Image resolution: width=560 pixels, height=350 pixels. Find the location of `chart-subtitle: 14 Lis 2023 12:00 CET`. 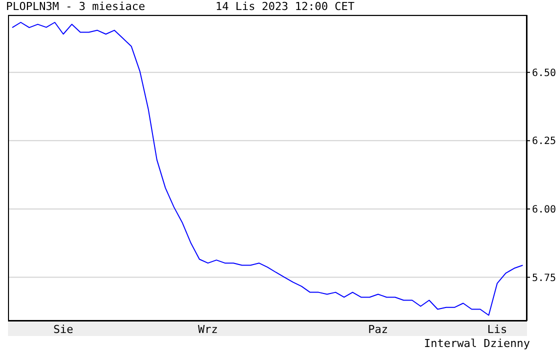

chart-subtitle: 14 Lis 2023 12:00 CET is located at coordinates (285, 6).